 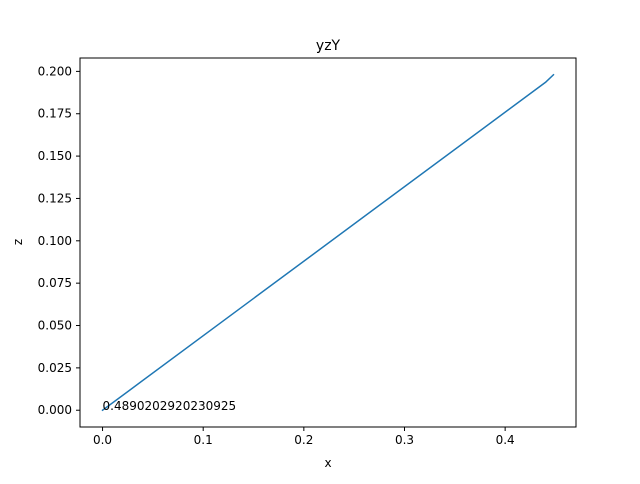 I want to click on y-tick-label: 0.025, so click(x=55, y=368).